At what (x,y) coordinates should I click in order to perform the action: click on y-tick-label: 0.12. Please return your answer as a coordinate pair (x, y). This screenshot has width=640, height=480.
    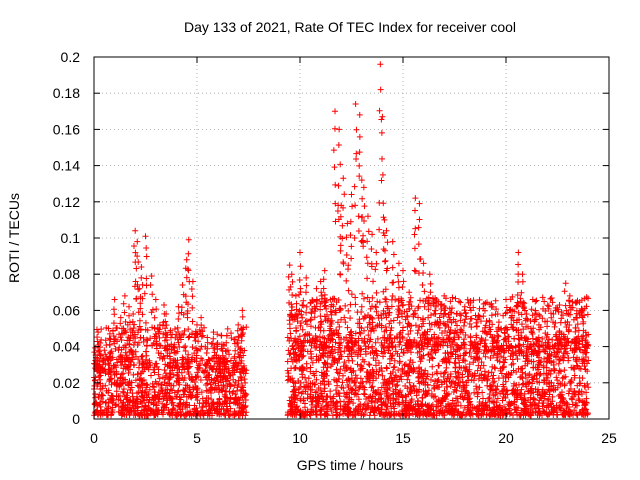
    Looking at the image, I should click on (66, 202).